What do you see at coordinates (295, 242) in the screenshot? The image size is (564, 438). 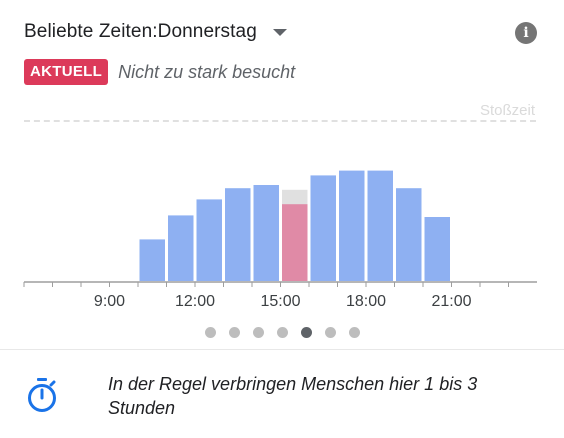 I see `bar-live-now` at bounding box center [295, 242].